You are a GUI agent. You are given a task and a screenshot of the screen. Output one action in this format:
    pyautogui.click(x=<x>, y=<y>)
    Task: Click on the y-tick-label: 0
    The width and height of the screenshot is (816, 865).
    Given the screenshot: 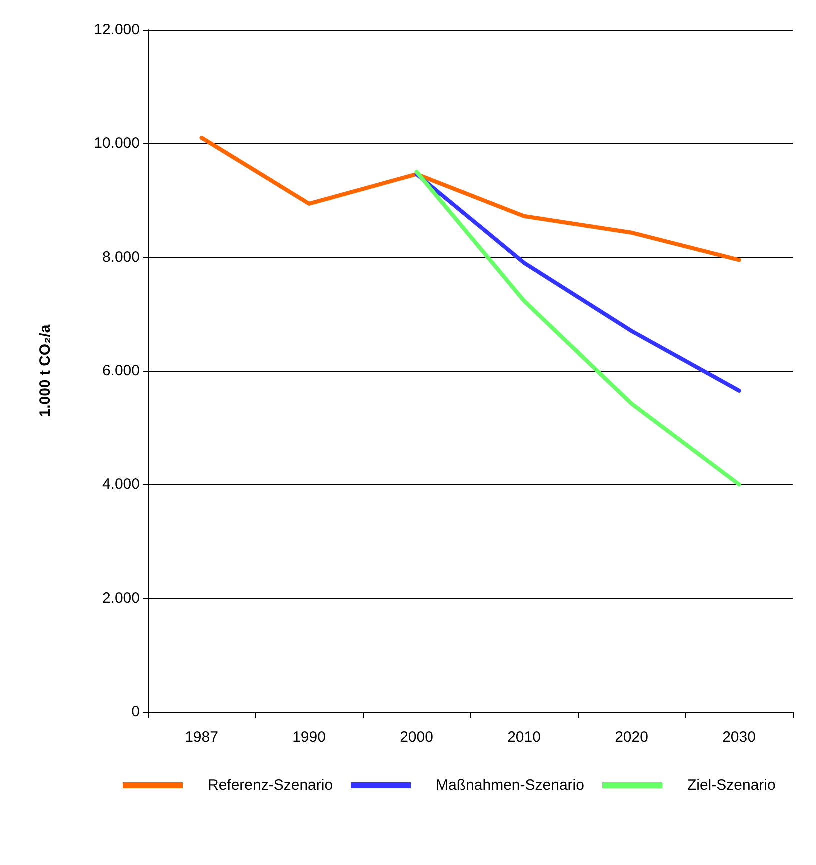 What is the action you would take?
    pyautogui.click(x=136, y=712)
    